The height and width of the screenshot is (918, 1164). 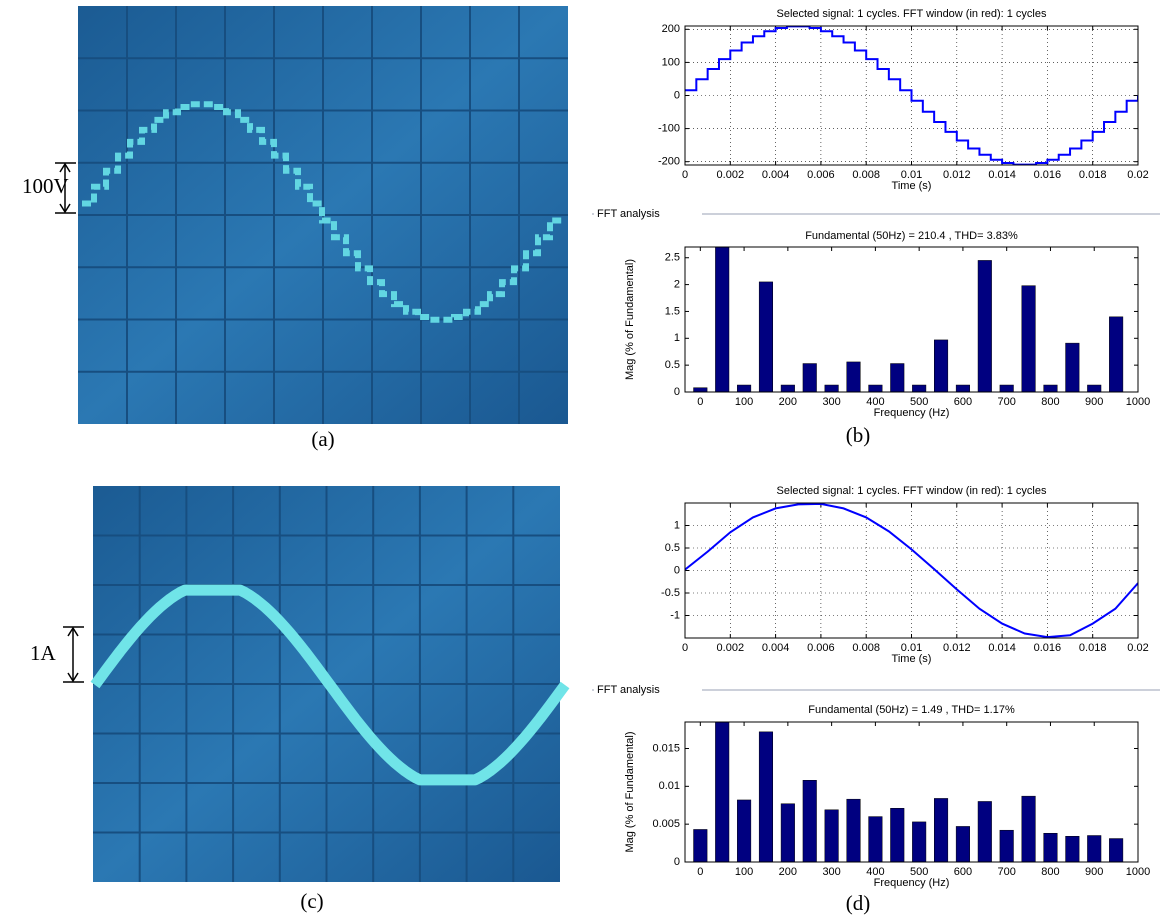 What do you see at coordinates (875, 872) in the screenshot?
I see `x-tick-label: 400` at bounding box center [875, 872].